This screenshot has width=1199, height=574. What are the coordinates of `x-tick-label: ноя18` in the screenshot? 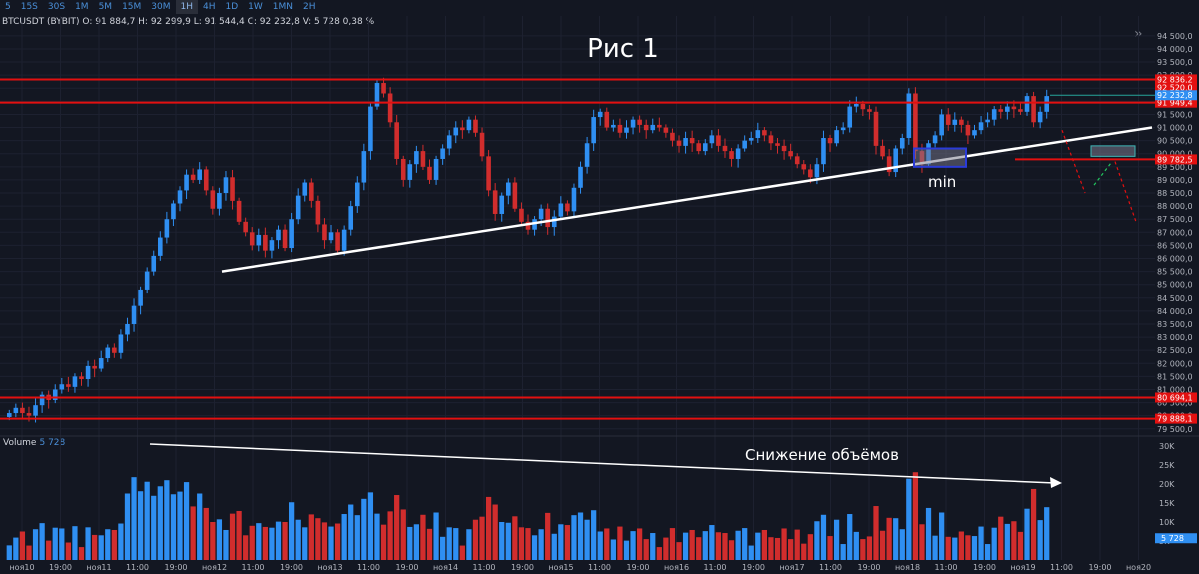 It's located at (907, 567).